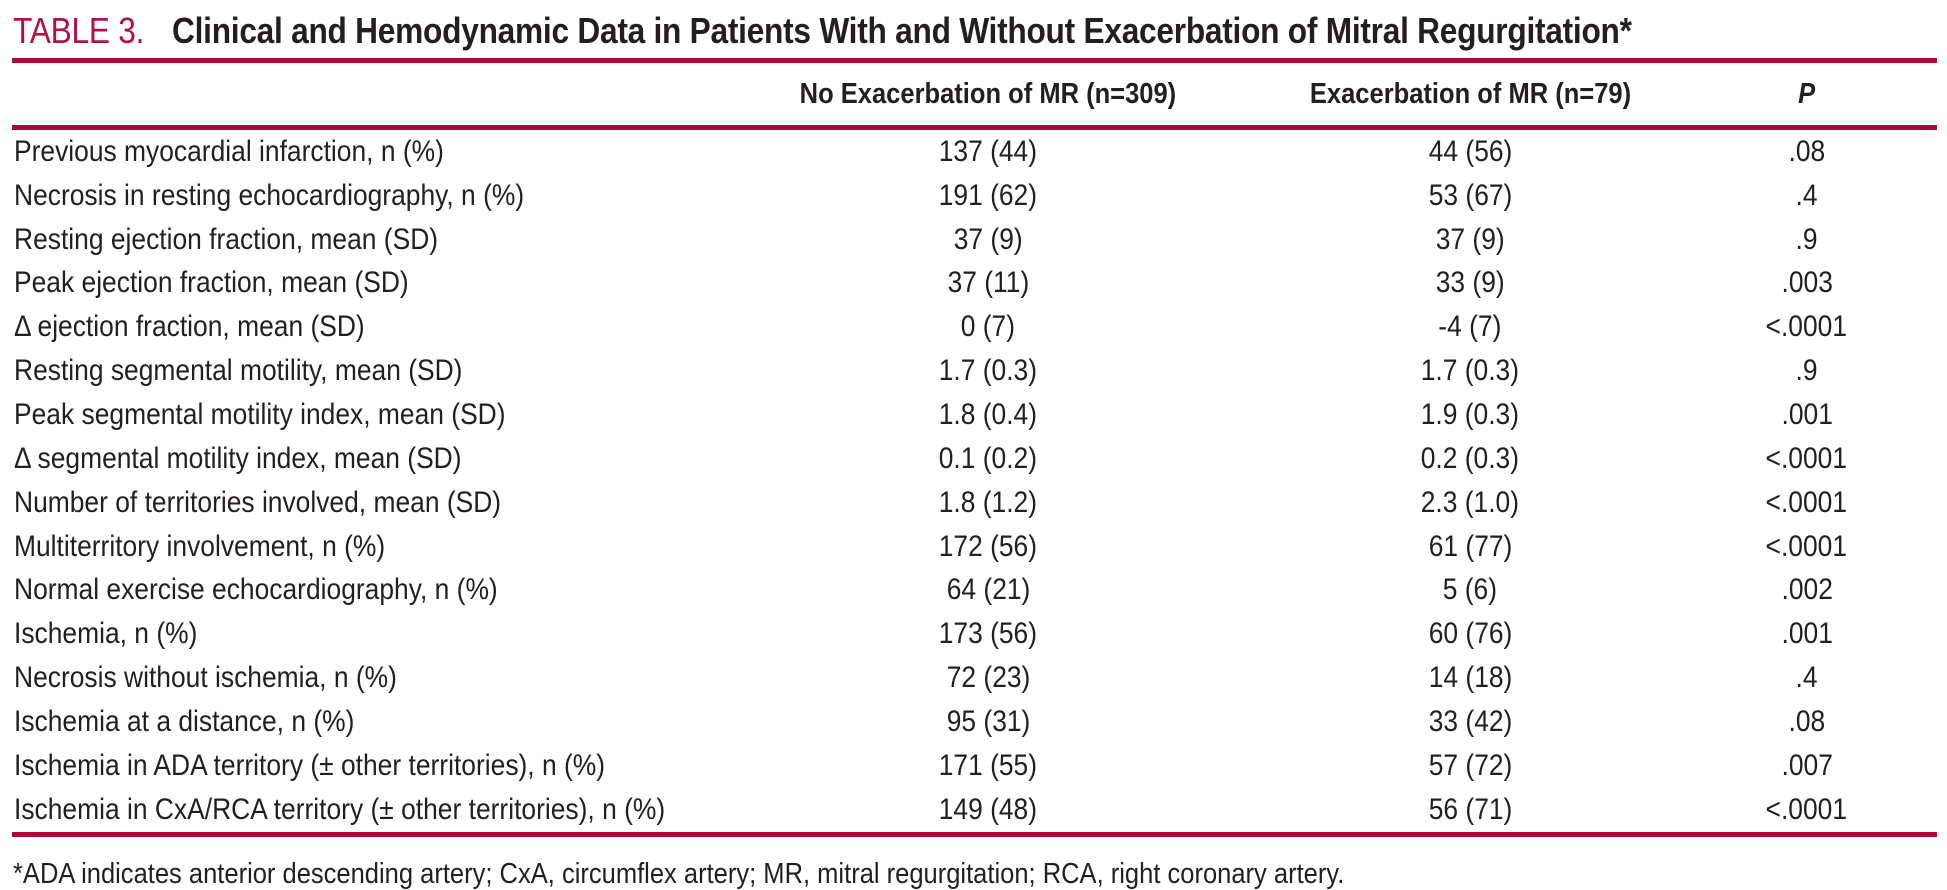 The height and width of the screenshot is (890, 1947). I want to click on row-label: Δ ejection fraction, mean (SD), so click(189, 327).